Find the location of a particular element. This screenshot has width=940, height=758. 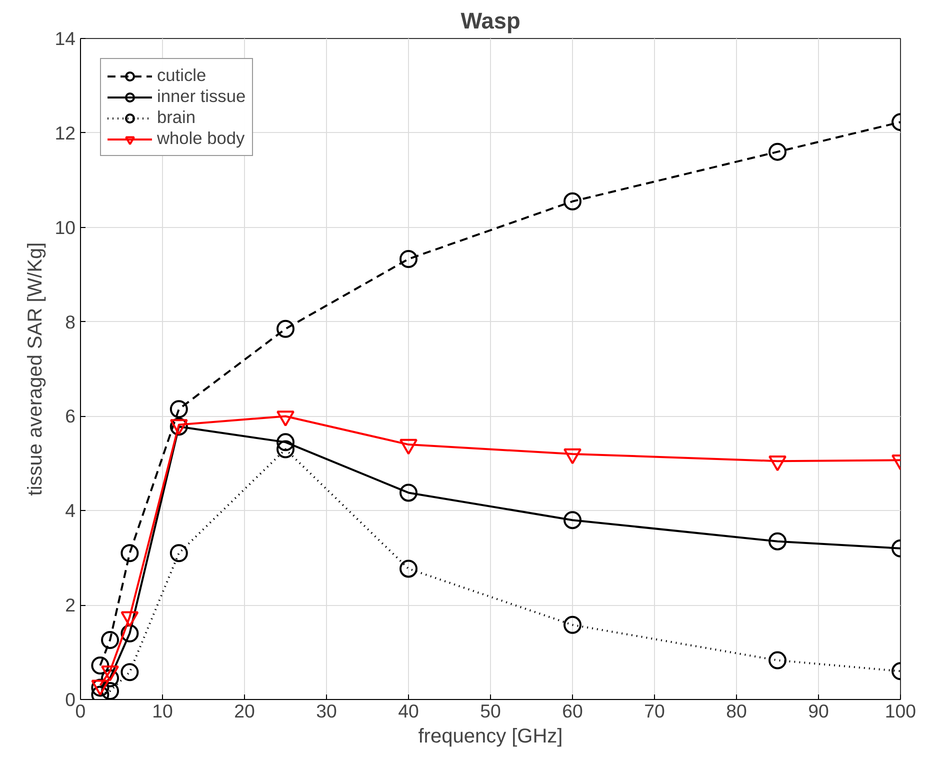

x-tick-label: 10 is located at coordinates (162, 711).